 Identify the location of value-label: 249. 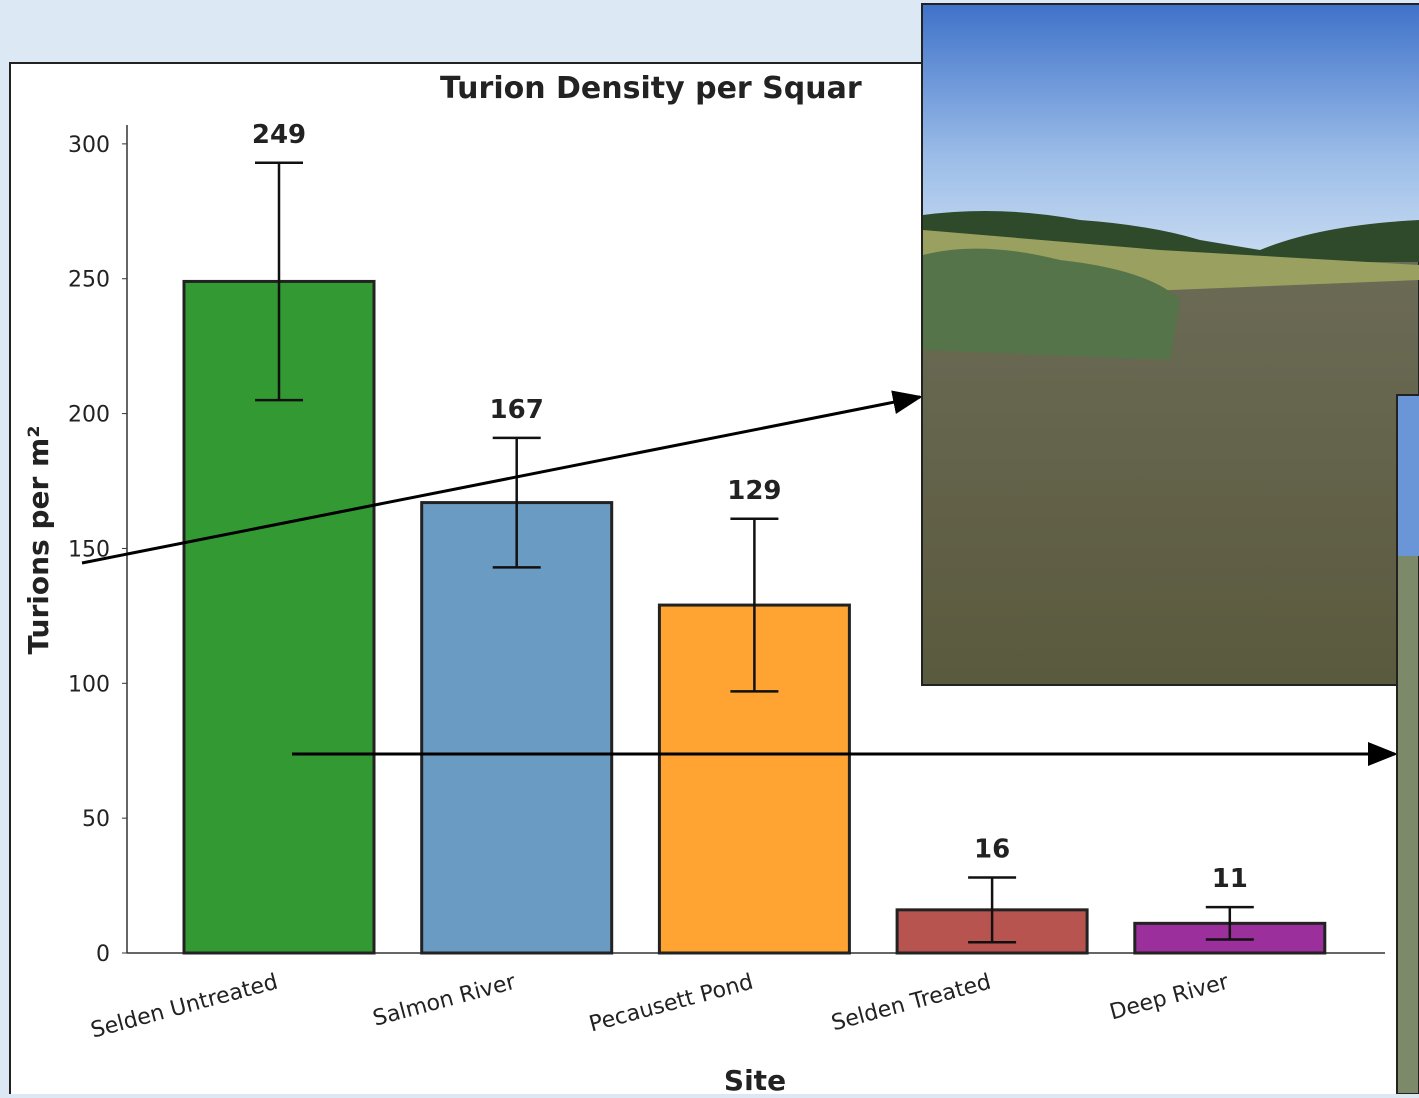
(279, 135).